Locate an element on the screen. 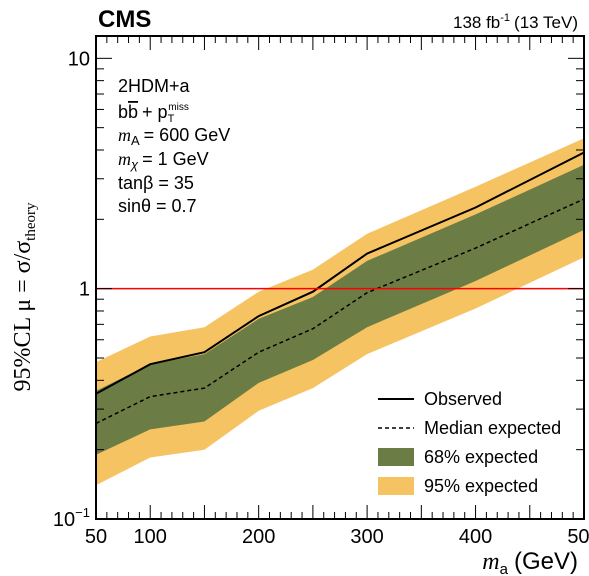  tanbeta-label: tanβ = 35 is located at coordinates (156, 183).